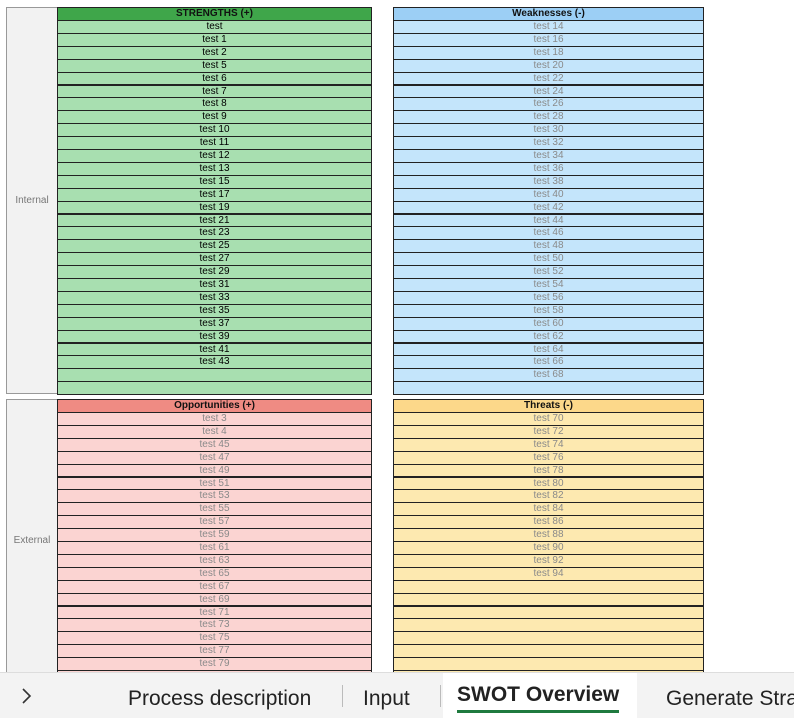 The width and height of the screenshot is (794, 718). What do you see at coordinates (548, 496) in the screenshot?
I see `item-cell: test 82` at bounding box center [548, 496].